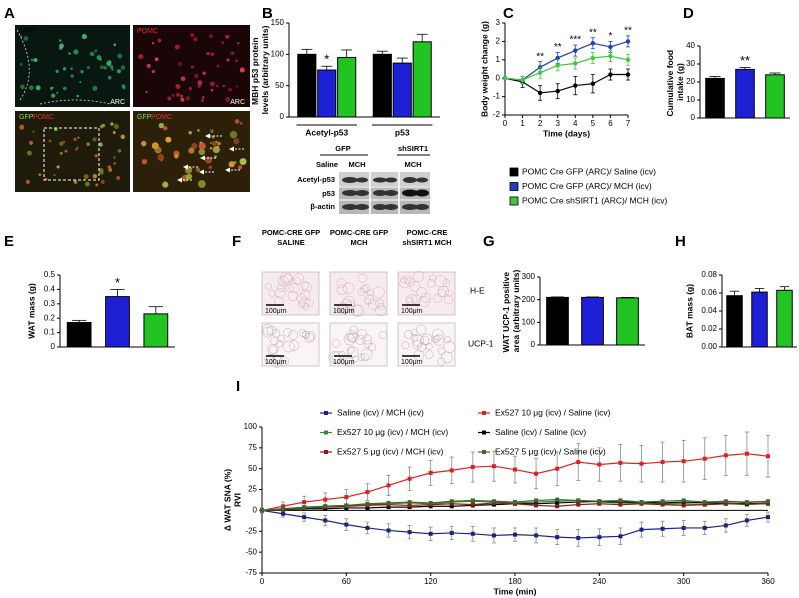 This screenshot has width=799, height=598. I want to click on scale-label: 100μm, so click(276, 362).